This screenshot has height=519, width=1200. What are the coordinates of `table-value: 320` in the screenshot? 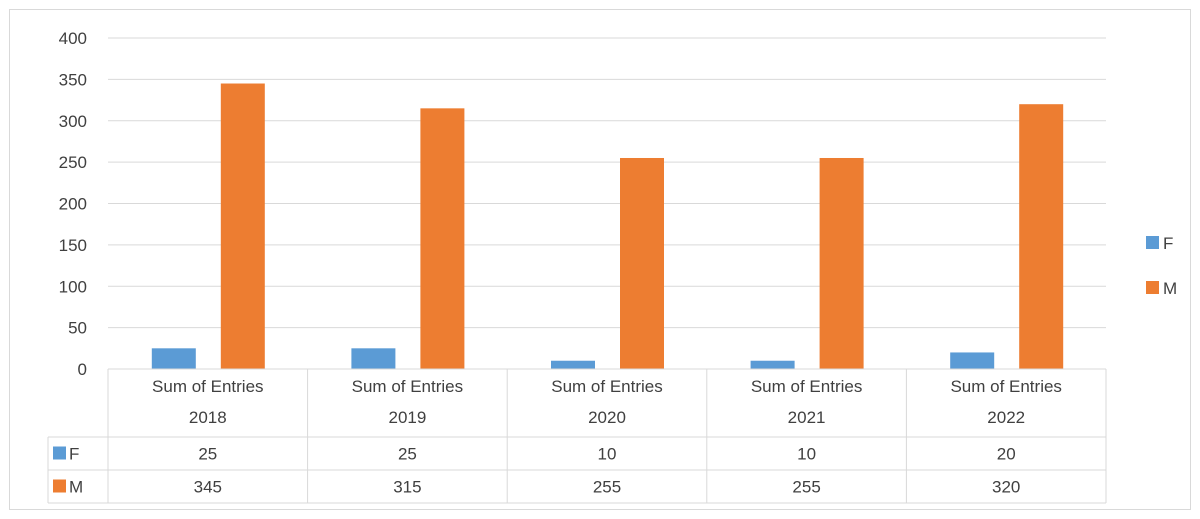 It's located at (1006, 487).